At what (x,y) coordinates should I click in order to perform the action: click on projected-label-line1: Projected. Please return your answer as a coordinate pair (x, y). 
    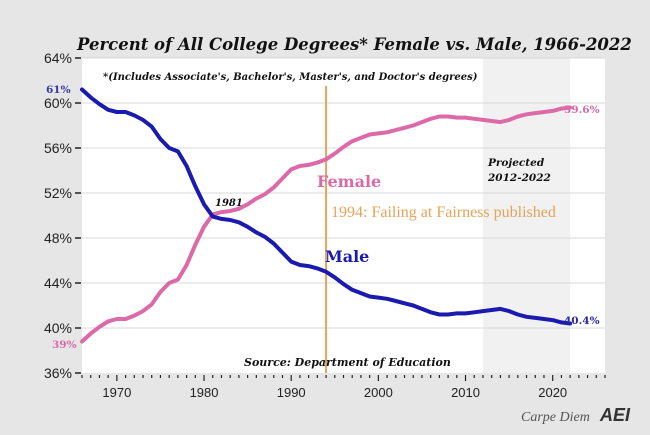
    Looking at the image, I should click on (516, 163).